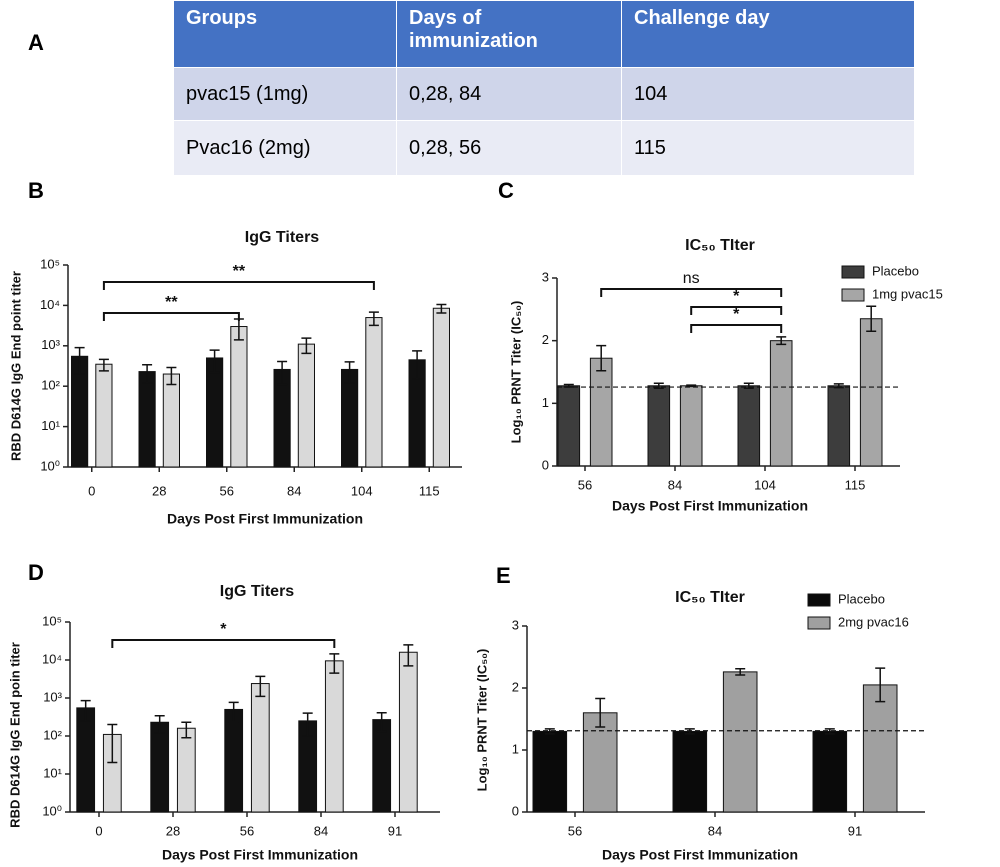  I want to click on cell: 0,28, 84, so click(509, 94).